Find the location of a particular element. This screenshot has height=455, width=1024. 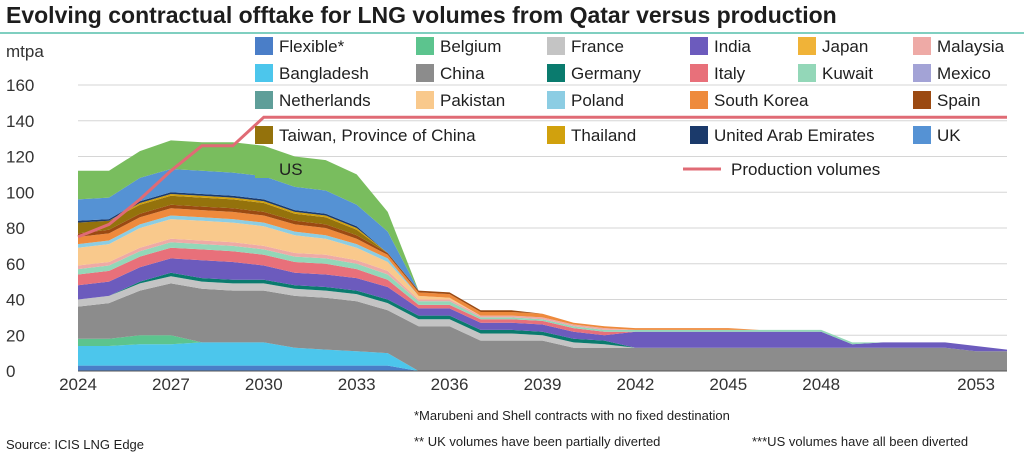

legend-swatch-us is located at coordinates (264, 169).